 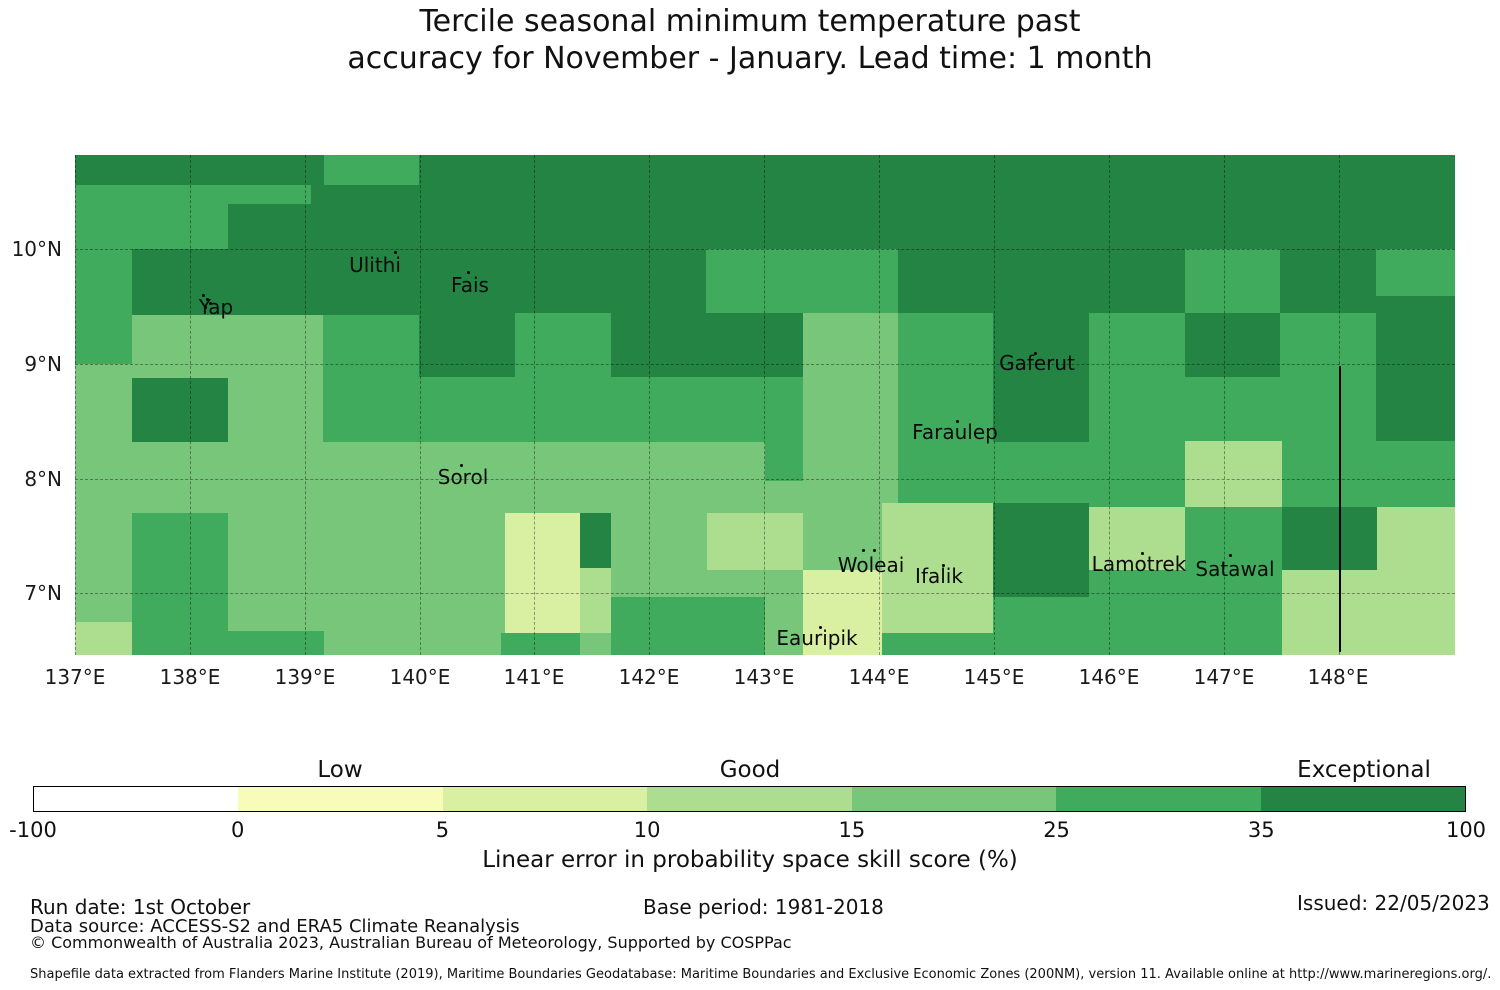 I want to click on island-label-gaferut: Gaferut, so click(x=1037, y=363).